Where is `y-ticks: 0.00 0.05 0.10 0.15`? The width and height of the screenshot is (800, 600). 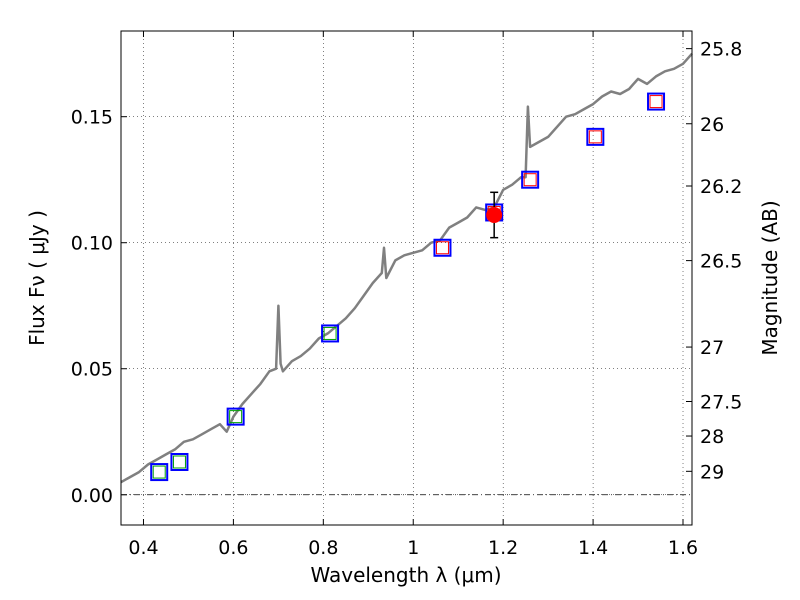 y-ticks: 0.00 0.05 0.10 0.15 is located at coordinates (99, 307).